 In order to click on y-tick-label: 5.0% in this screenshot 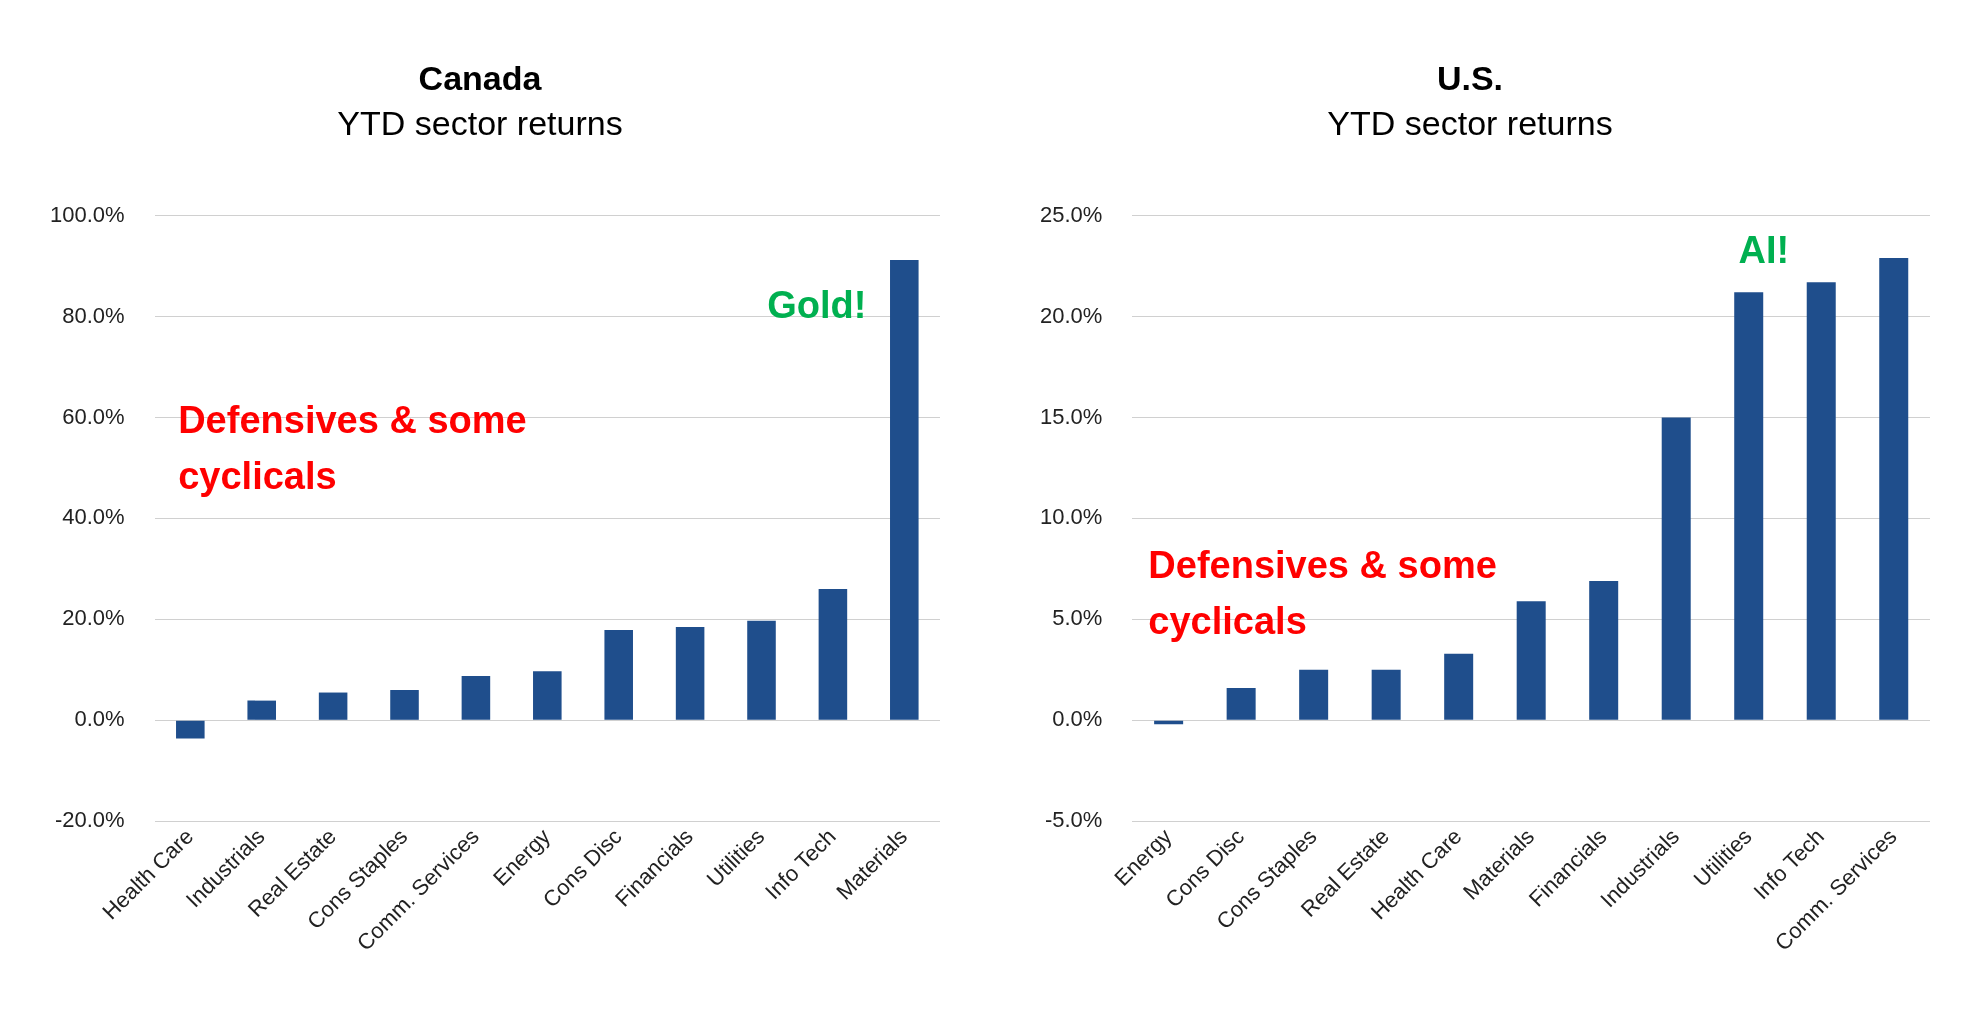, I will do `click(1077, 618)`.